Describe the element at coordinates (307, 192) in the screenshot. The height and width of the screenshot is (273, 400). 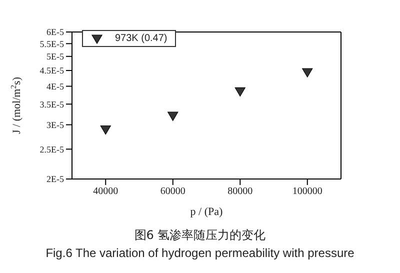
I see `x-tick-label: 100000` at that location.